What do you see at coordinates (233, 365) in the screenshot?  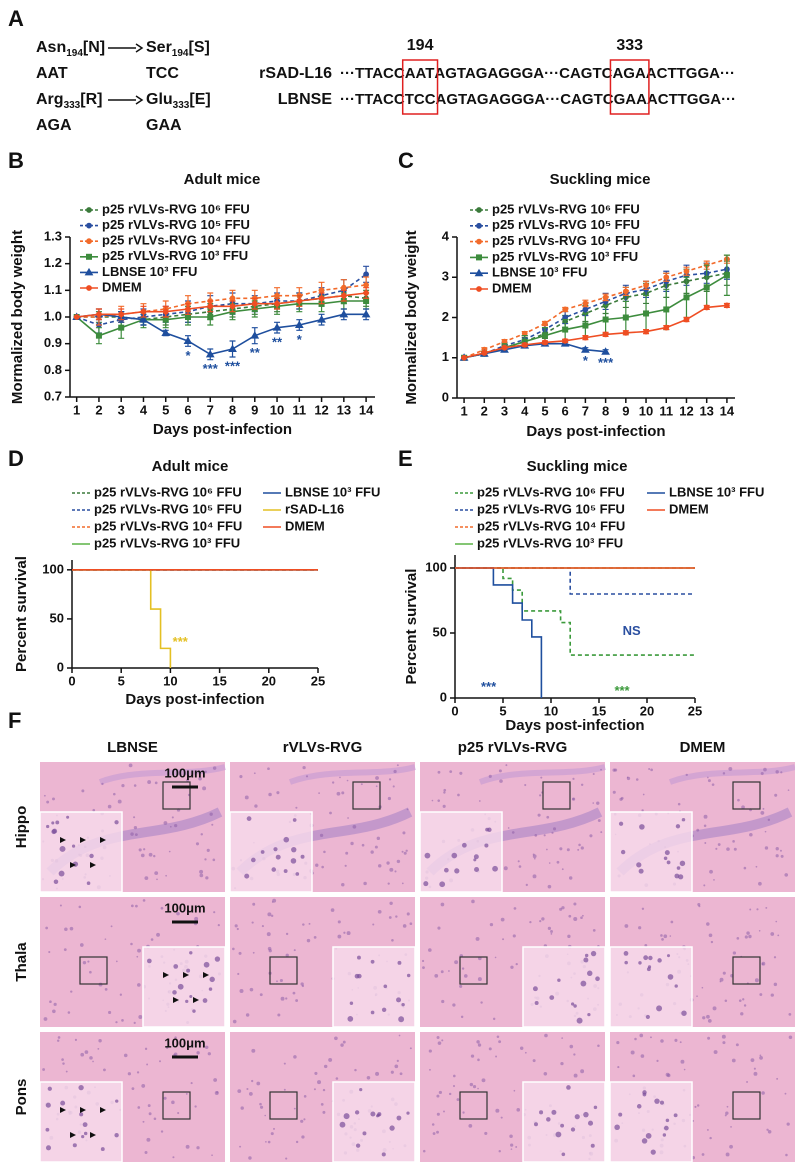 I see `significance-label: ***` at bounding box center [233, 365].